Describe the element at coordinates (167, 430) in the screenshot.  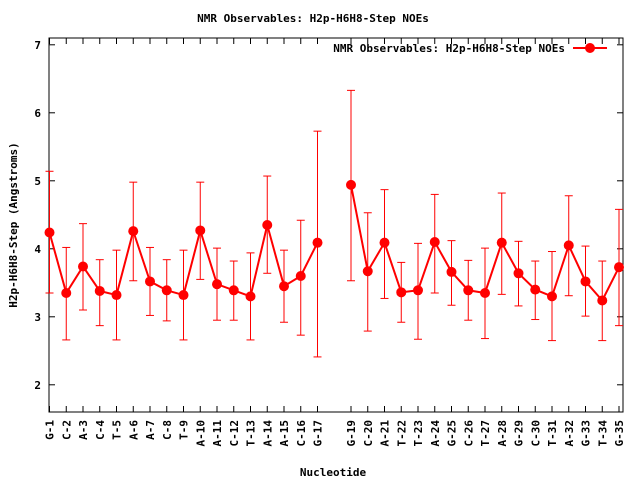
I see `x-tick-label: C-8` at that location.